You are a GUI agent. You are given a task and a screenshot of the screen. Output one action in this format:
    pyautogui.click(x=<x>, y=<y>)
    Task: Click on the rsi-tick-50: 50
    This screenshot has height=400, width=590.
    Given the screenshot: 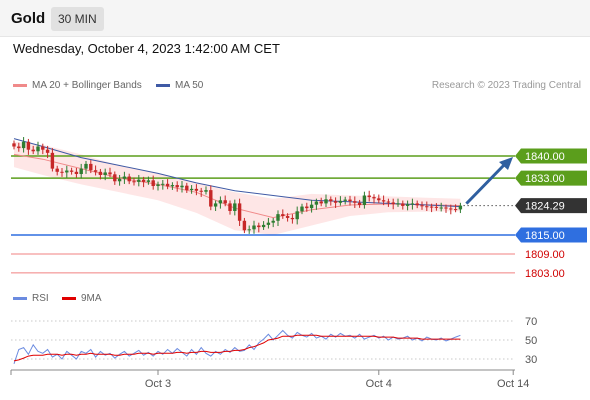 What is the action you would take?
    pyautogui.click(x=531, y=341)
    